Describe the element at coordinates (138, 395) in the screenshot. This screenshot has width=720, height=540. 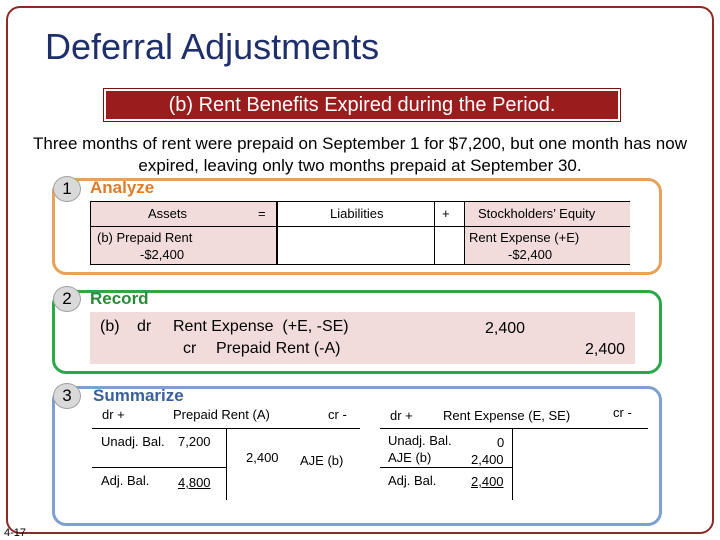
I see `summarize-label: Summarize` at that location.